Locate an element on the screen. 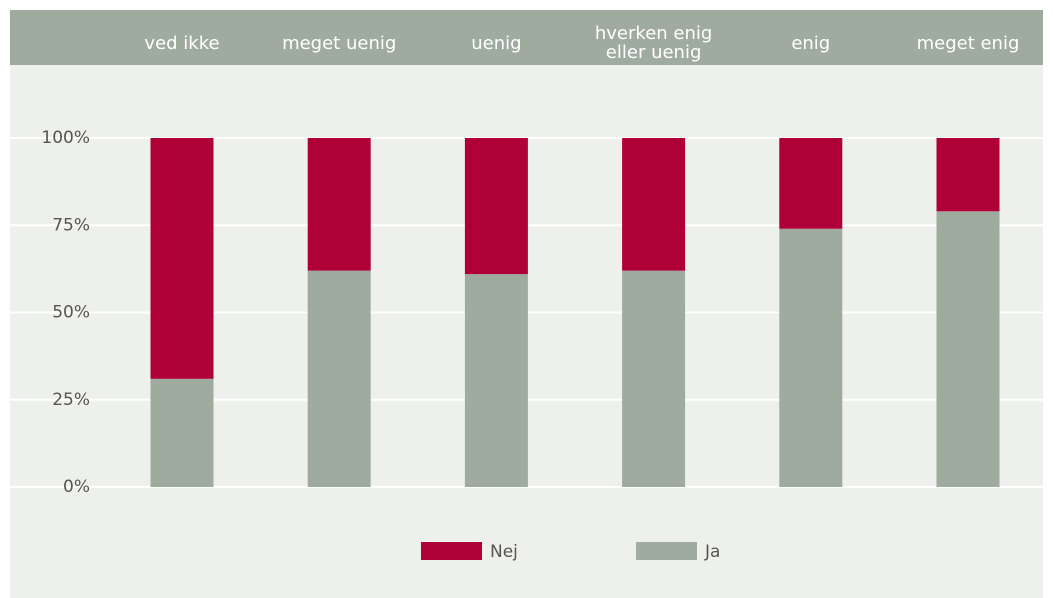 The image size is (1053, 598). category-label: meget enig is located at coordinates (968, 43).